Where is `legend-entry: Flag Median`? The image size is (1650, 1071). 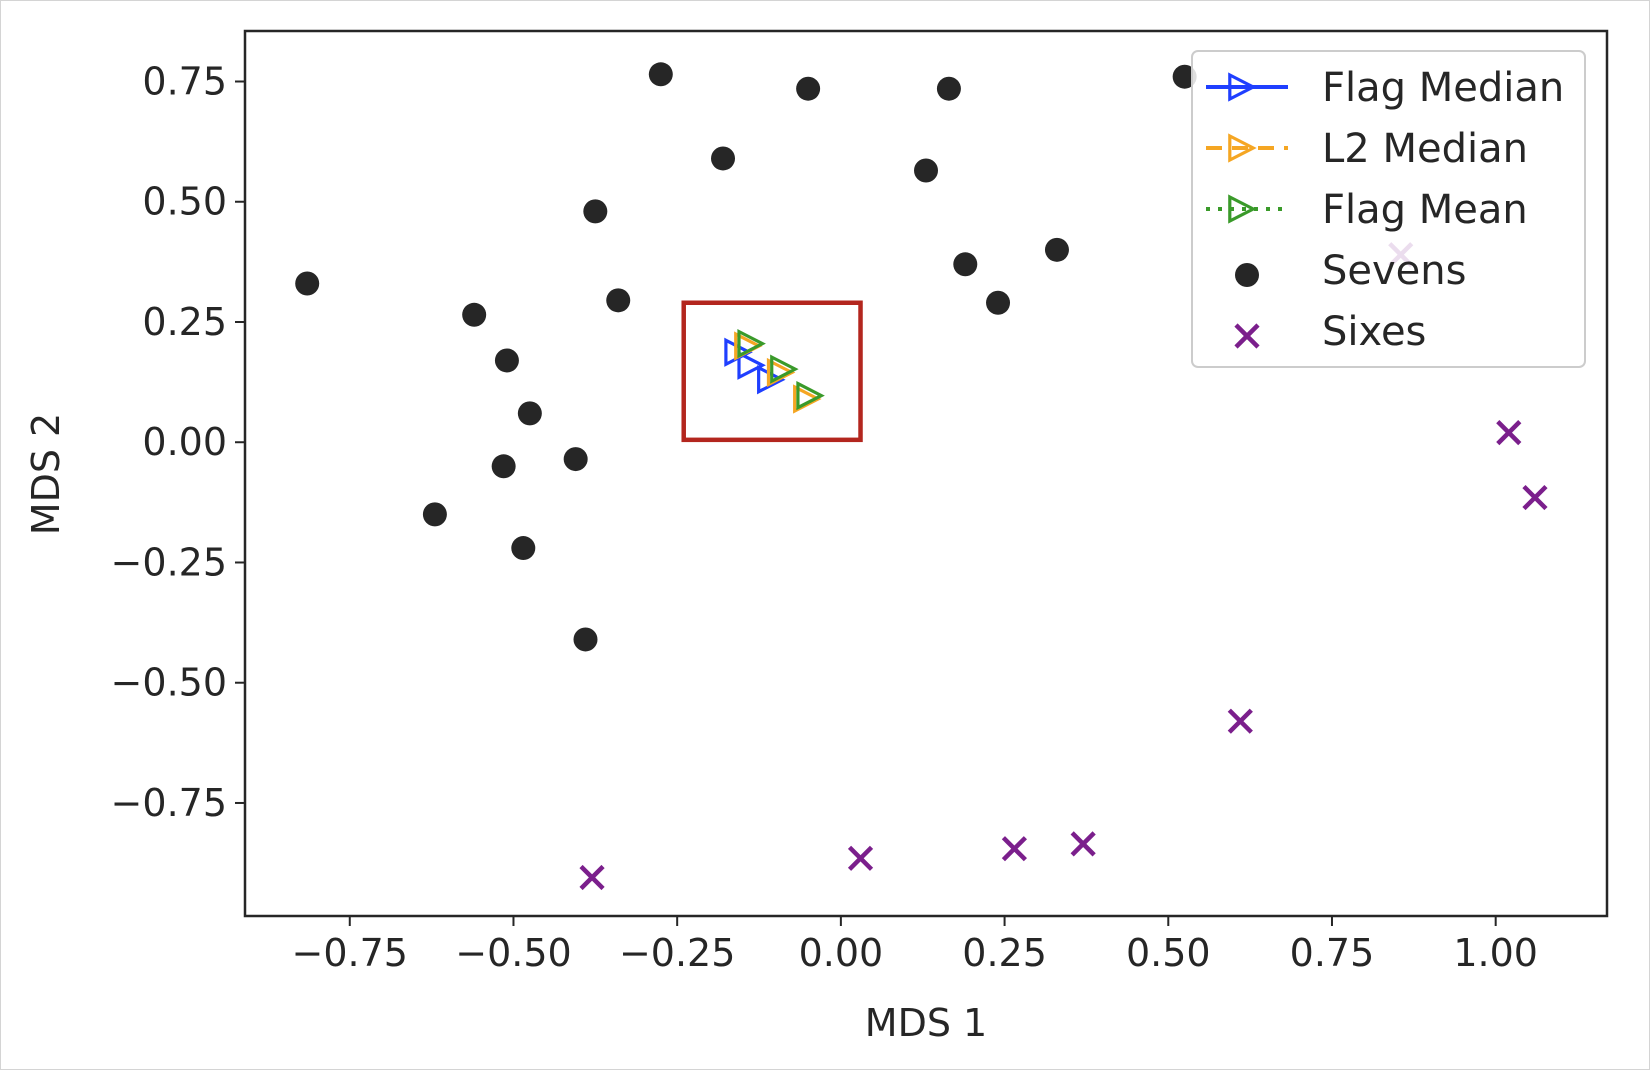 legend-entry: Flag Median is located at coordinates (1385, 88).